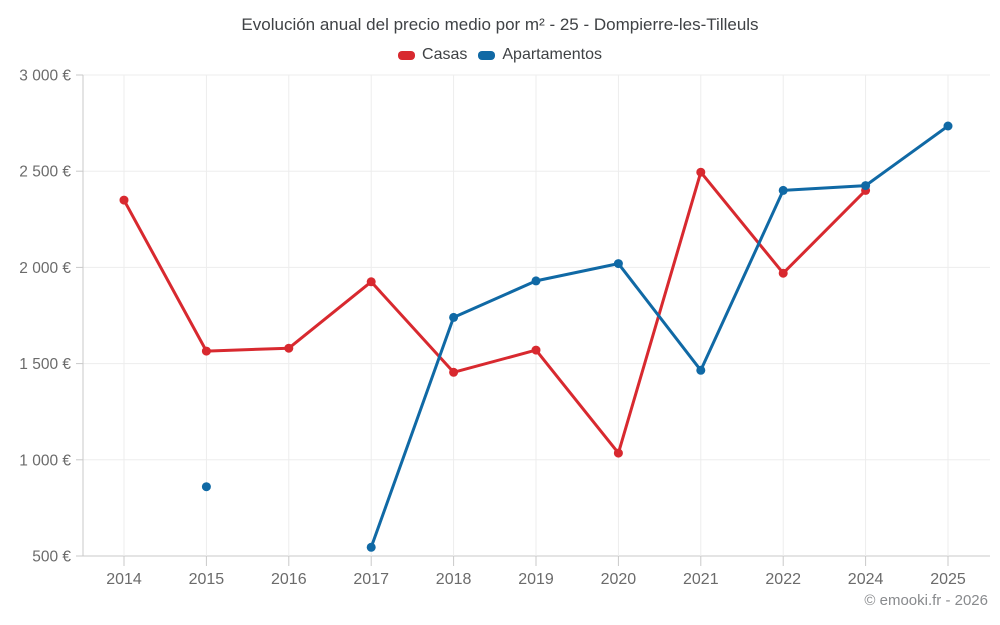 The image size is (1000, 625). What do you see at coordinates (618, 453) in the screenshot?
I see `data-point-casas-2020` at bounding box center [618, 453].